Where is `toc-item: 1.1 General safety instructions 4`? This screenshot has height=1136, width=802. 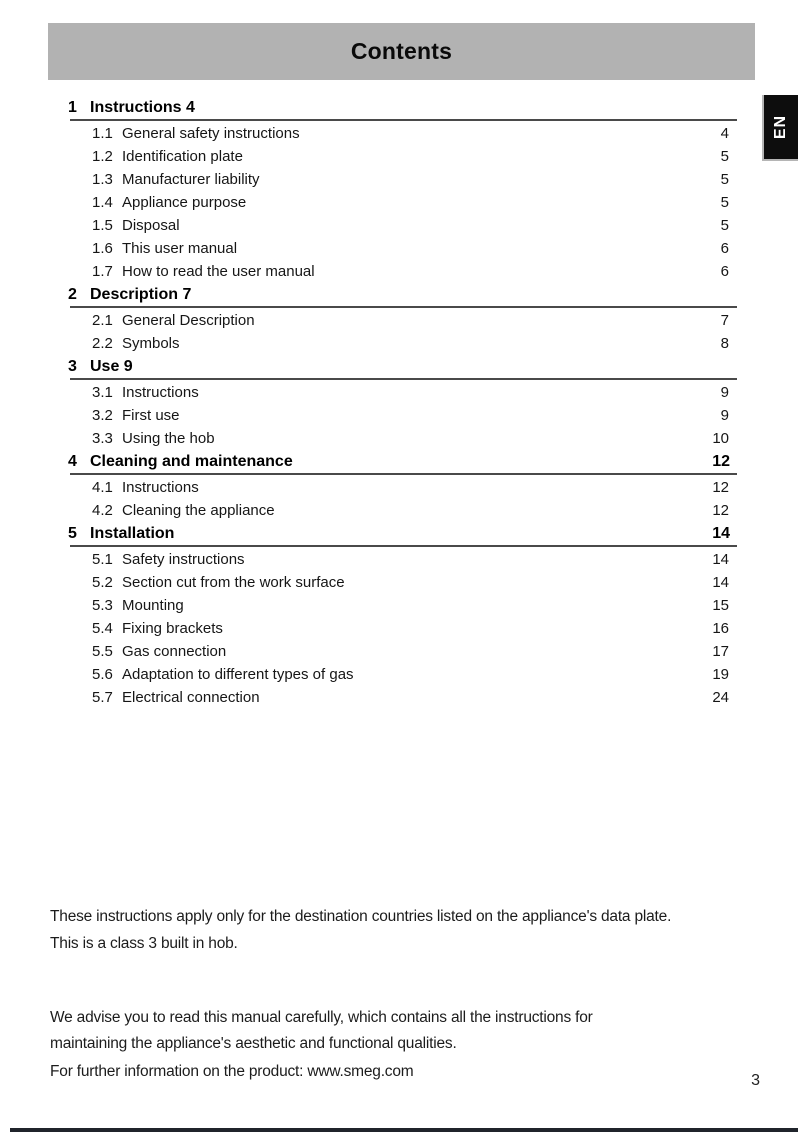 toc-item: 1.1 General safety instructions 4 is located at coordinates (401, 133).